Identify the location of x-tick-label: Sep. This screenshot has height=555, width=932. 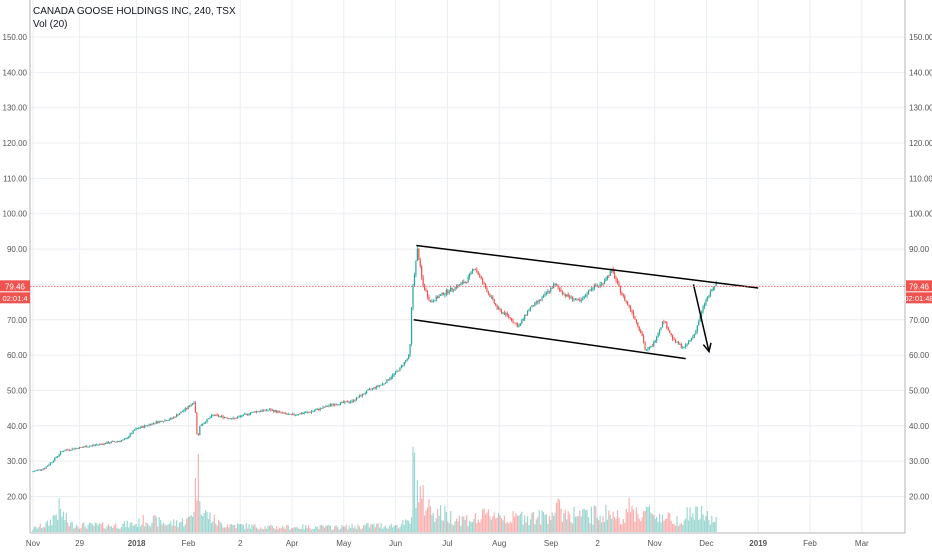
(551, 543).